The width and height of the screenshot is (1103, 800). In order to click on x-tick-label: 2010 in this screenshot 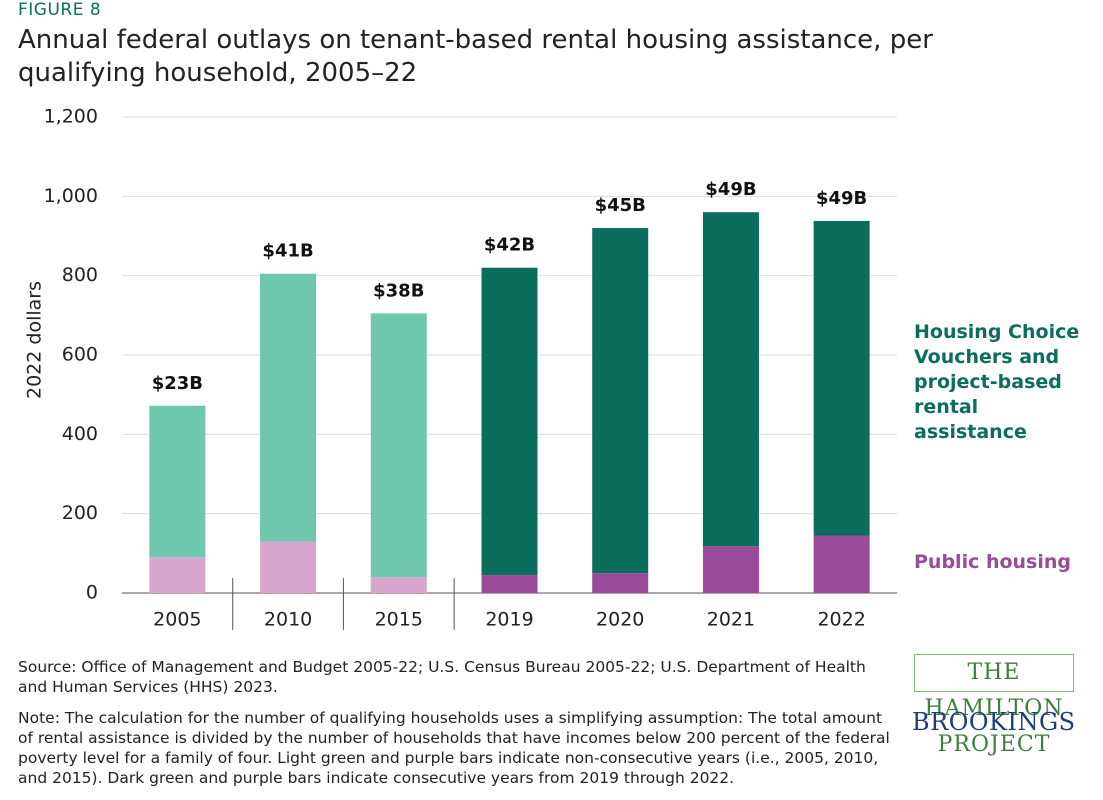, I will do `click(288, 620)`.